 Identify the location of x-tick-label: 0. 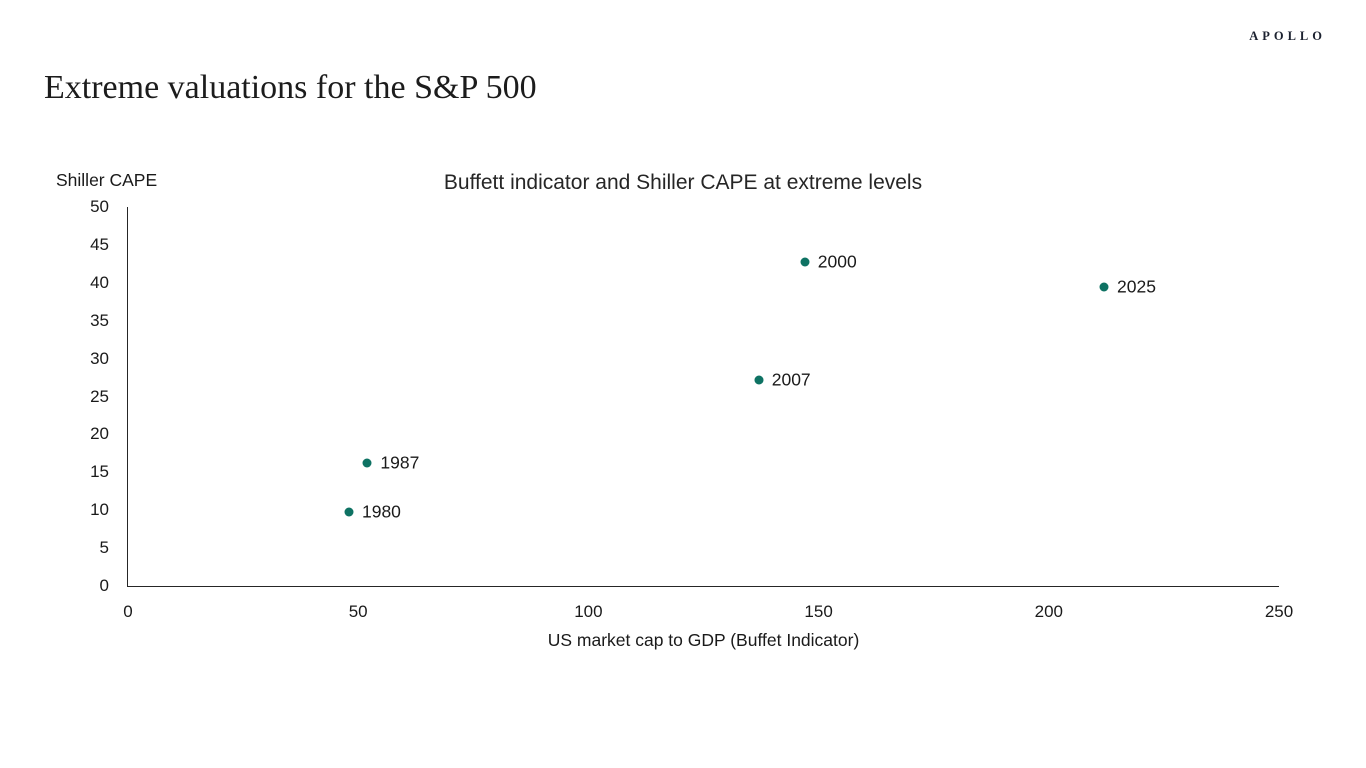
(128, 611).